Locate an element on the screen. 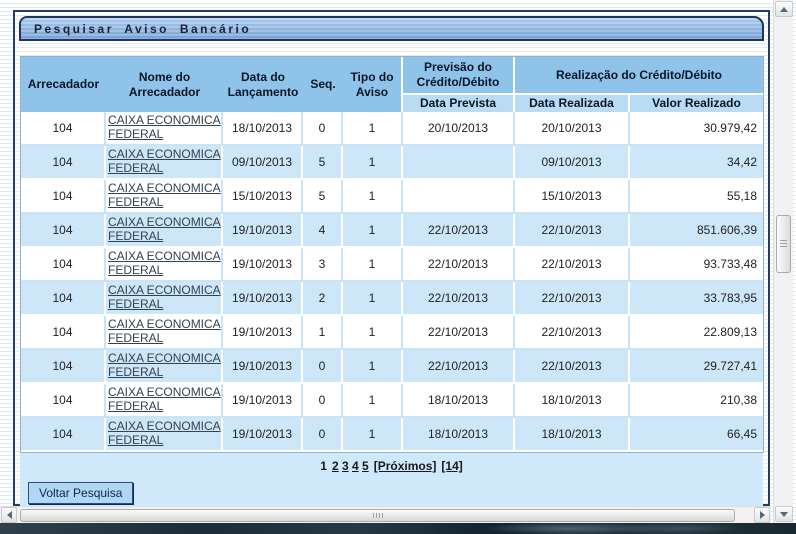  scroll-left-button is located at coordinates (9, 515).